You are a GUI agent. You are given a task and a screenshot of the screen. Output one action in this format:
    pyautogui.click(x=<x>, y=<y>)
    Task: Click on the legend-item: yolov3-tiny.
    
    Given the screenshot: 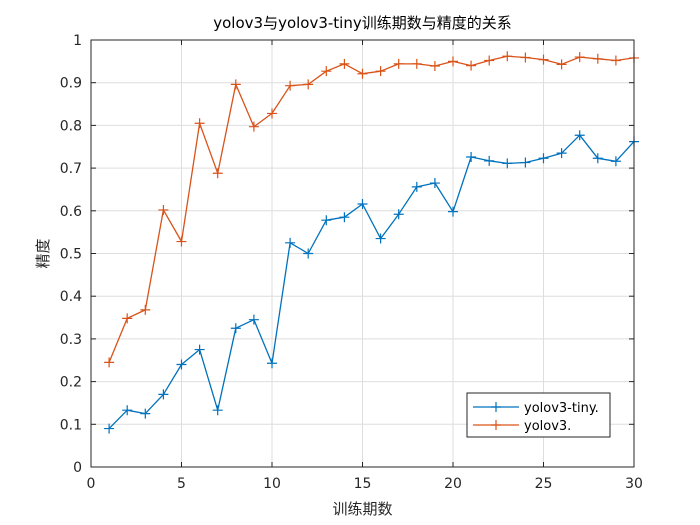 What is the action you would take?
    pyautogui.click(x=536, y=408)
    